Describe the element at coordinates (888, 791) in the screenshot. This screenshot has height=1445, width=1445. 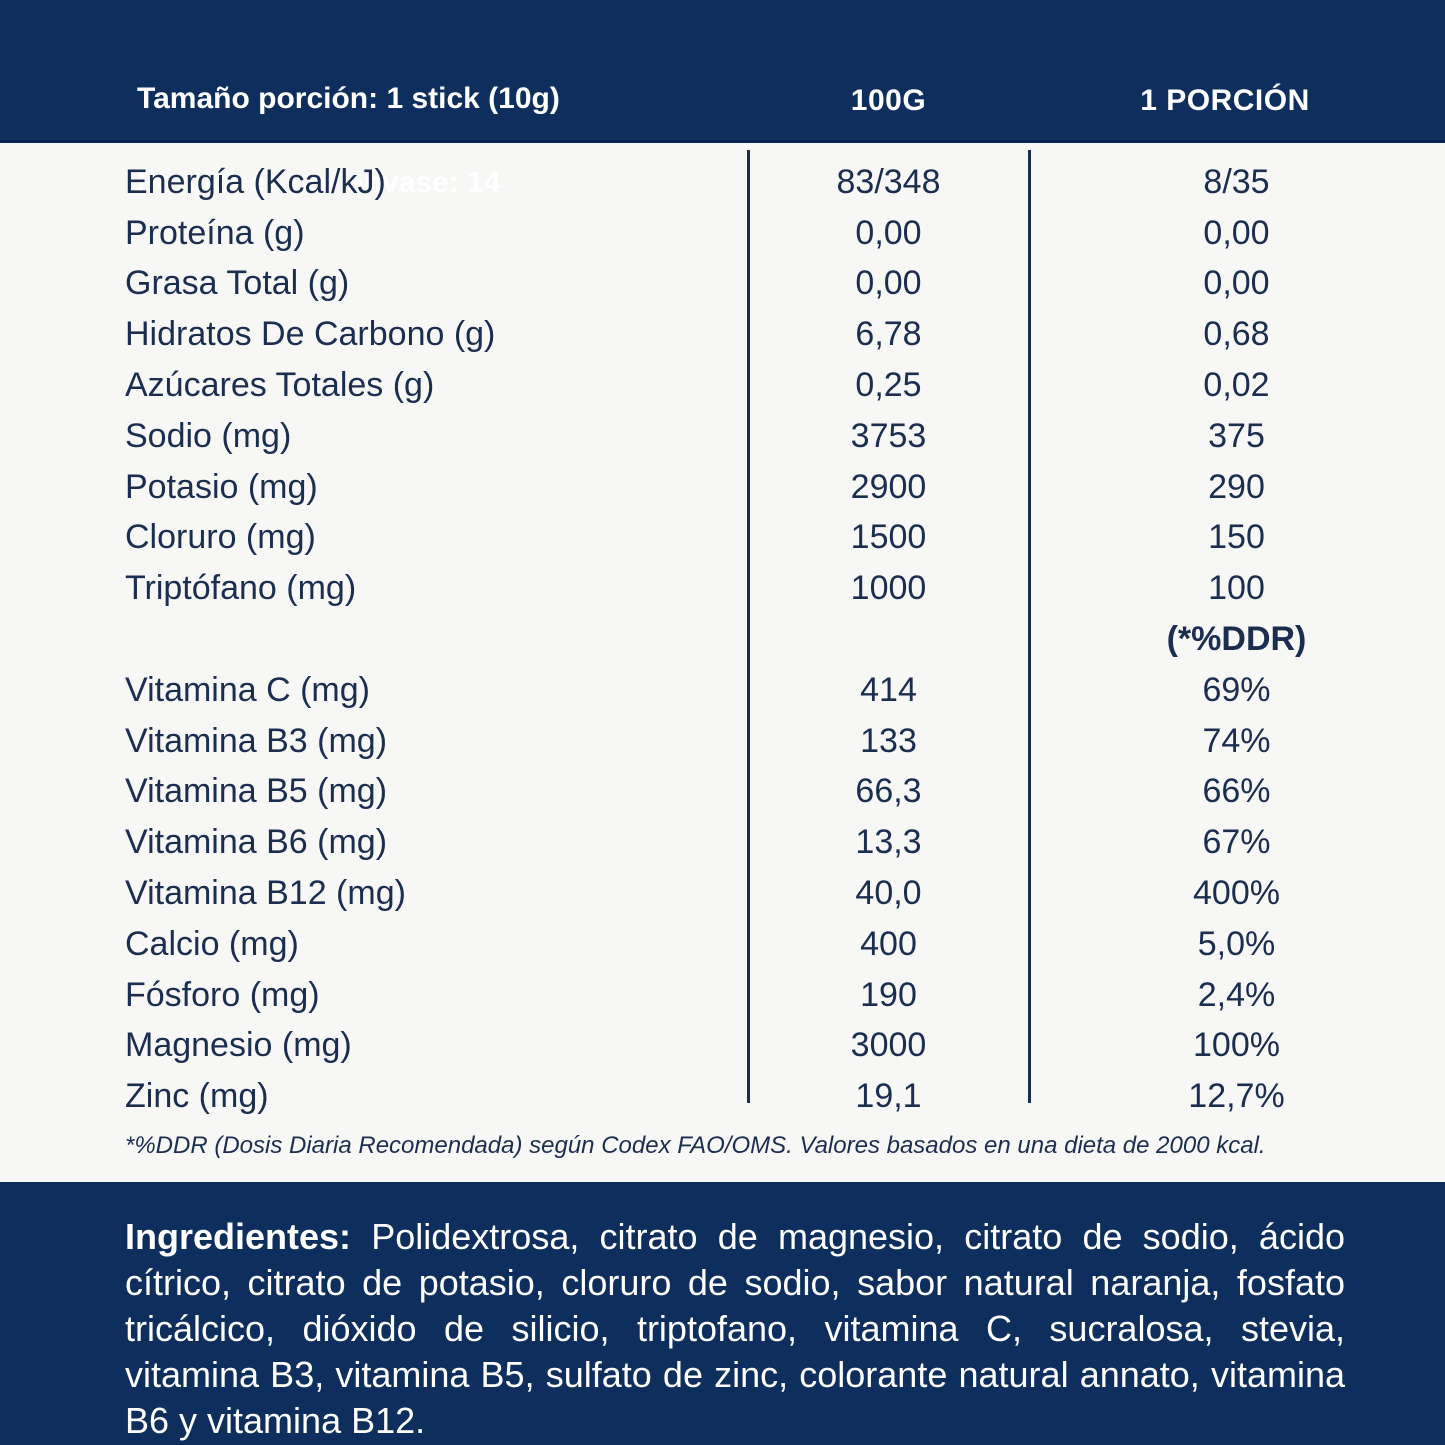
I see `value-100g: 66,3` at that location.